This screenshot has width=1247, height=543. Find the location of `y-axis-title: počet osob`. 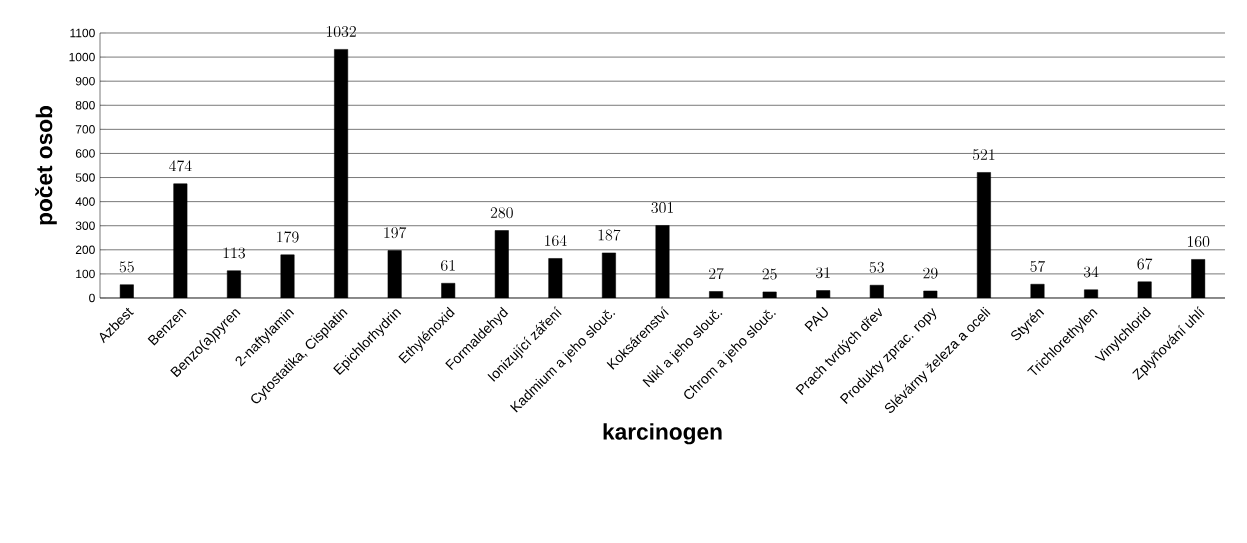

y-axis-title: počet osob is located at coordinates (46, 165).